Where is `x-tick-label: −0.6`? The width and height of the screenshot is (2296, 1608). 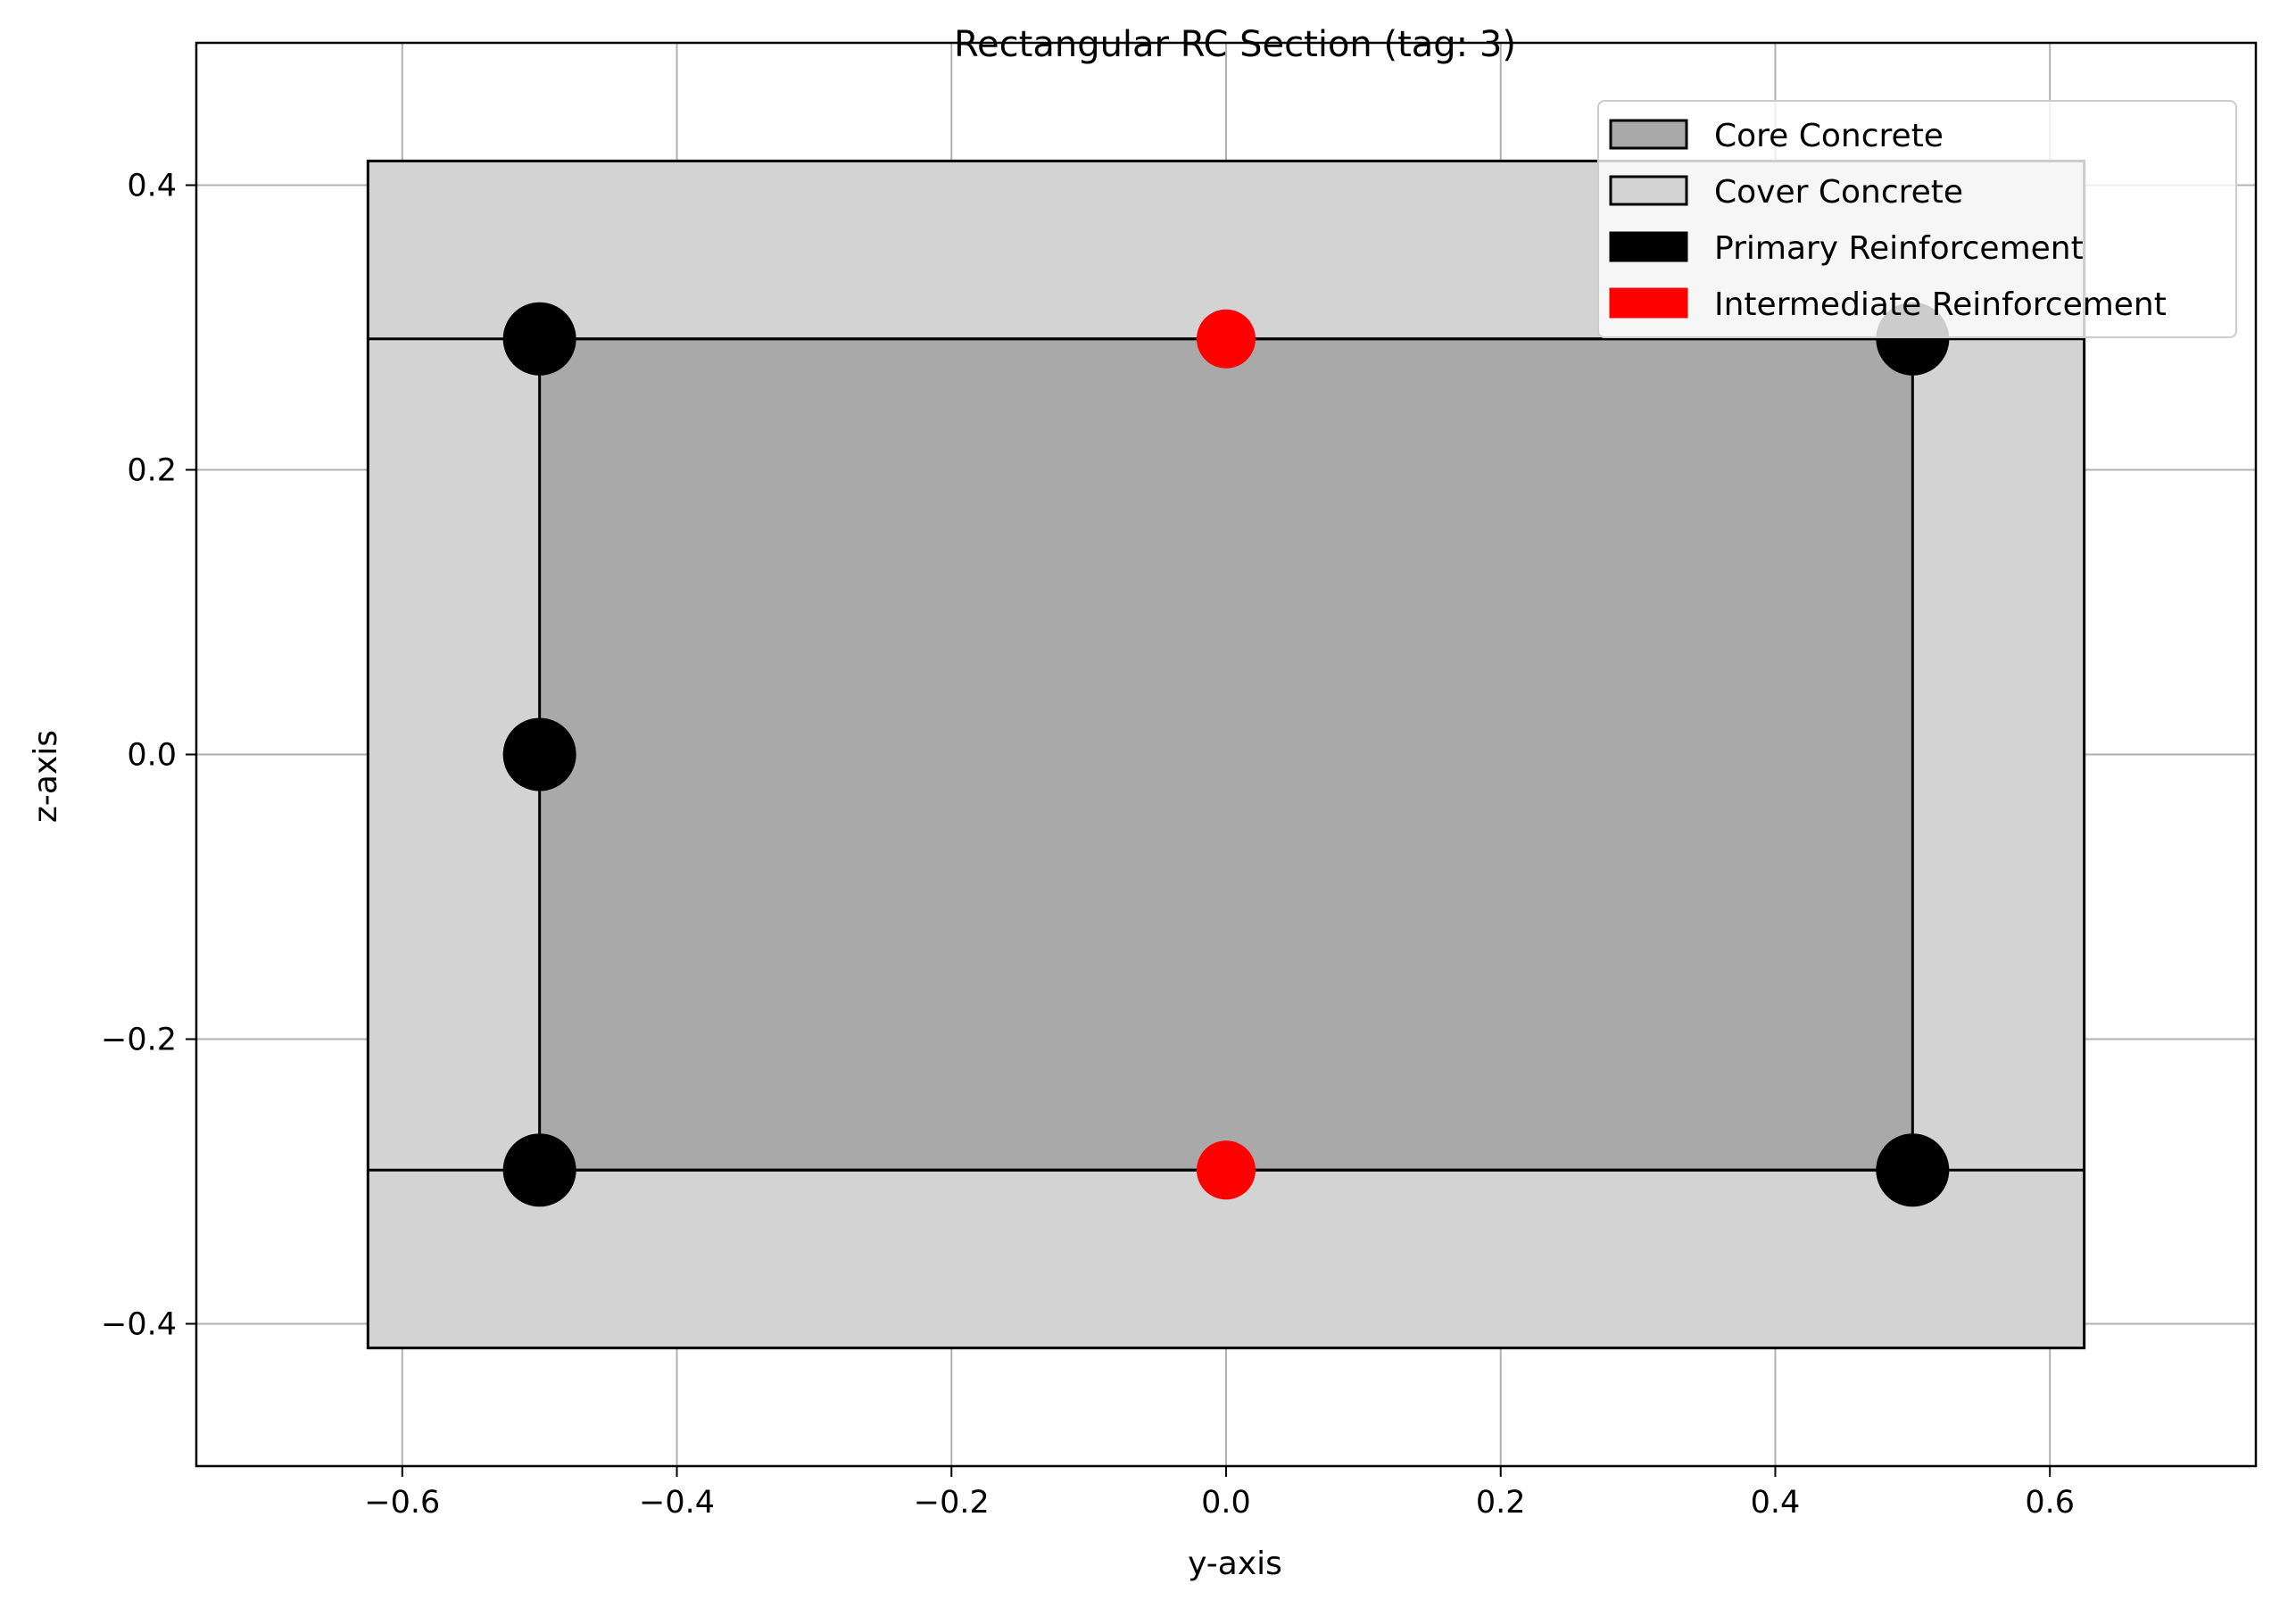
x-tick-label: −0.6 is located at coordinates (402, 1503).